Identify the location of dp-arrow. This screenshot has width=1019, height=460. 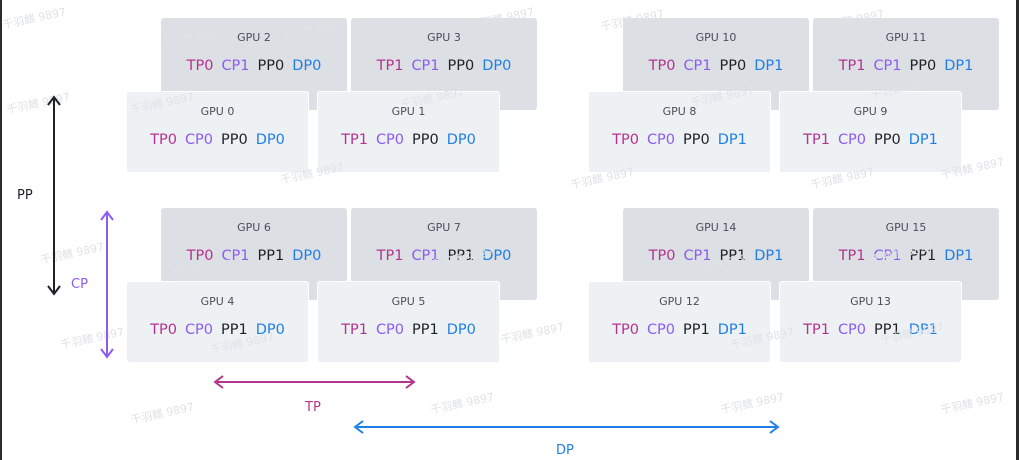
(566, 427).